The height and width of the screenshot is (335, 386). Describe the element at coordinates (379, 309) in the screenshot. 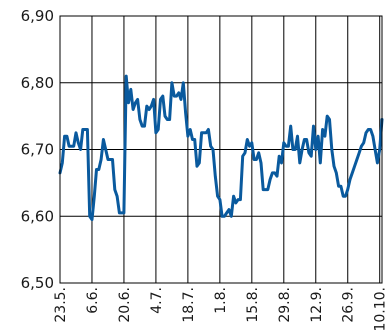

I see `x-tick-label: 10.10.` at that location.